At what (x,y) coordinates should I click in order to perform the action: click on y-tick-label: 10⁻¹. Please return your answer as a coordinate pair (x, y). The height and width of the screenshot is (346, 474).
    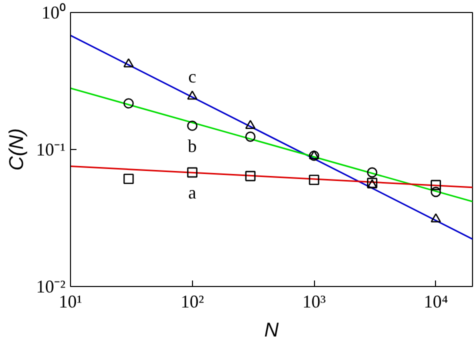
    Looking at the image, I should click on (51, 150).